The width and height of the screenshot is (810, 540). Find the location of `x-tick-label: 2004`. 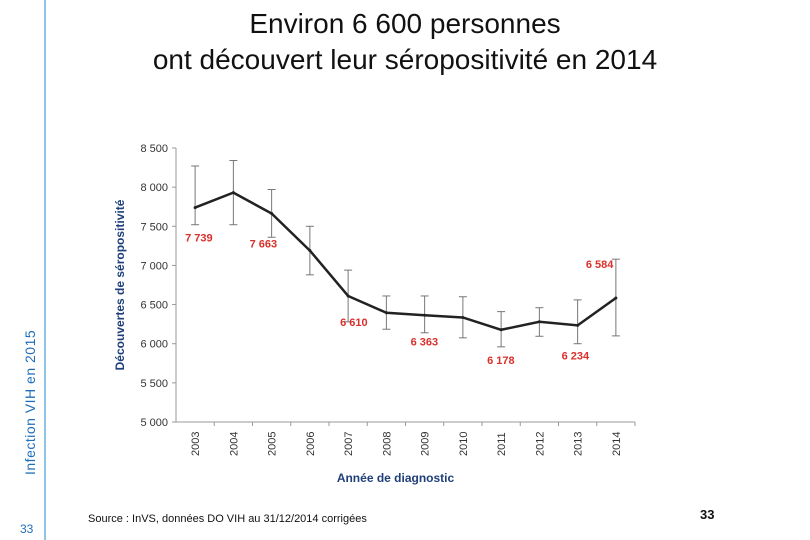

x-tick-label: 2004 is located at coordinates (234, 444).